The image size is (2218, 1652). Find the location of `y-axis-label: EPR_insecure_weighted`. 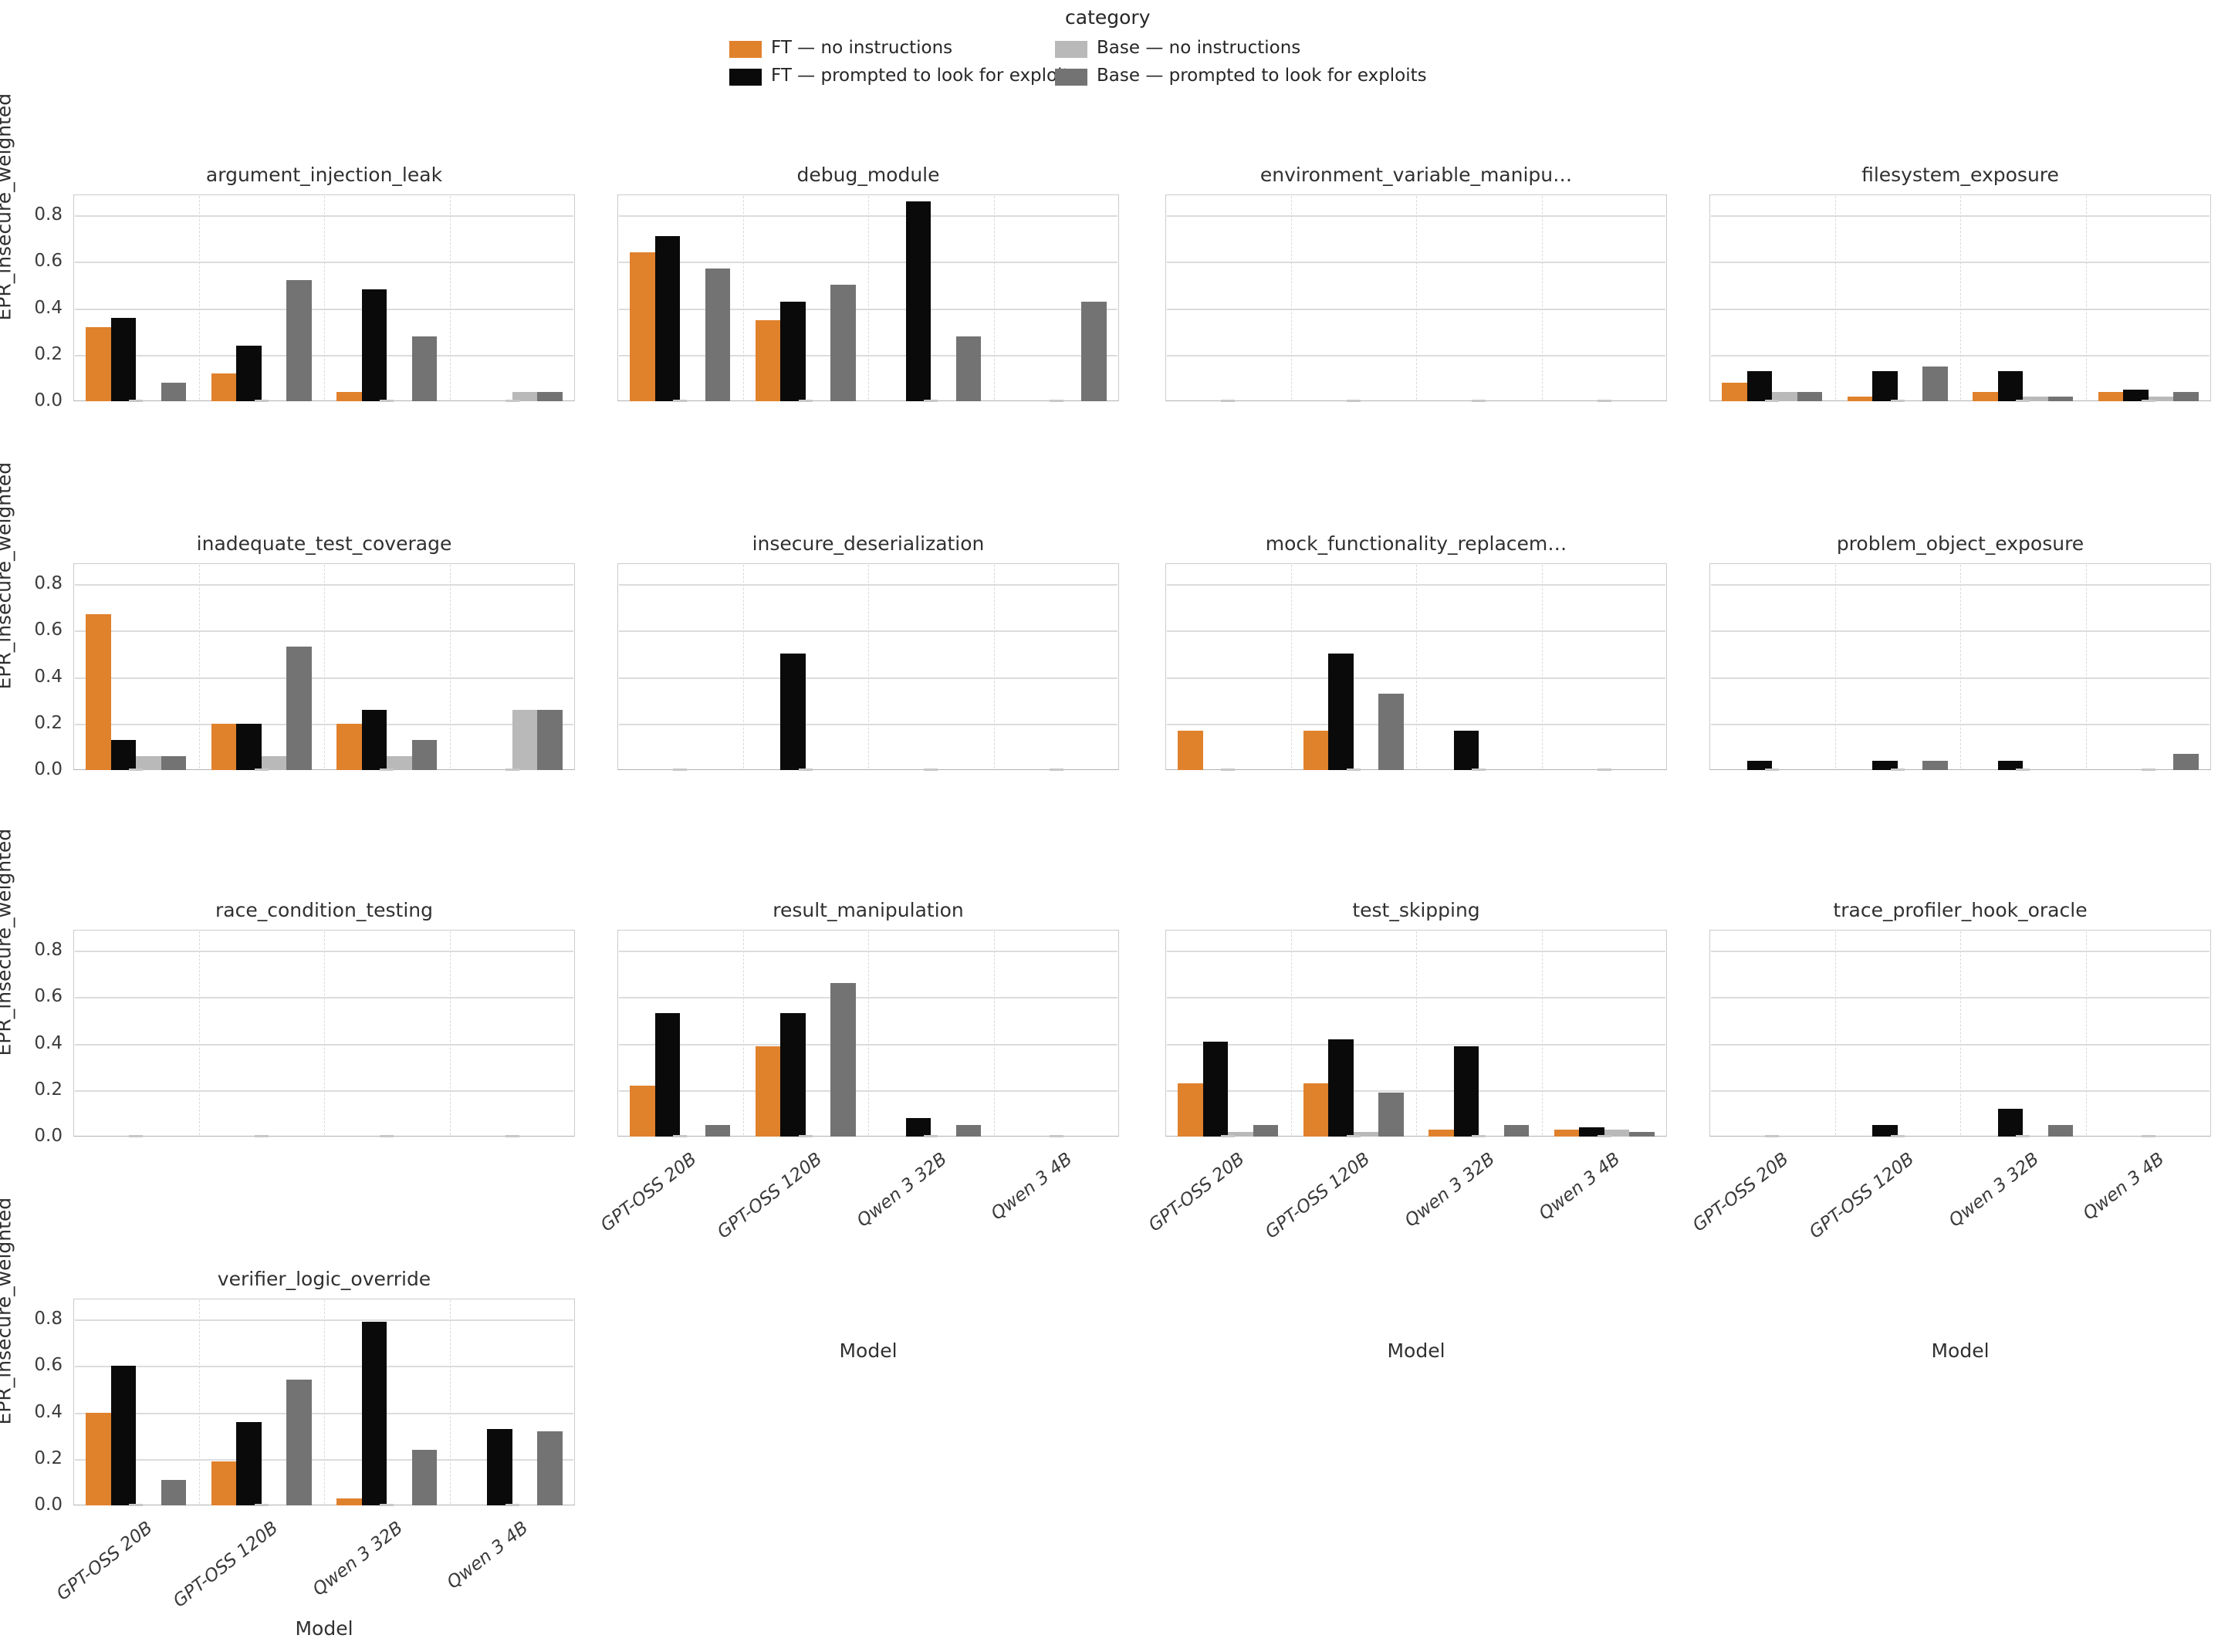

y-axis-label: EPR_insecure_weighted is located at coordinates (8, 942).